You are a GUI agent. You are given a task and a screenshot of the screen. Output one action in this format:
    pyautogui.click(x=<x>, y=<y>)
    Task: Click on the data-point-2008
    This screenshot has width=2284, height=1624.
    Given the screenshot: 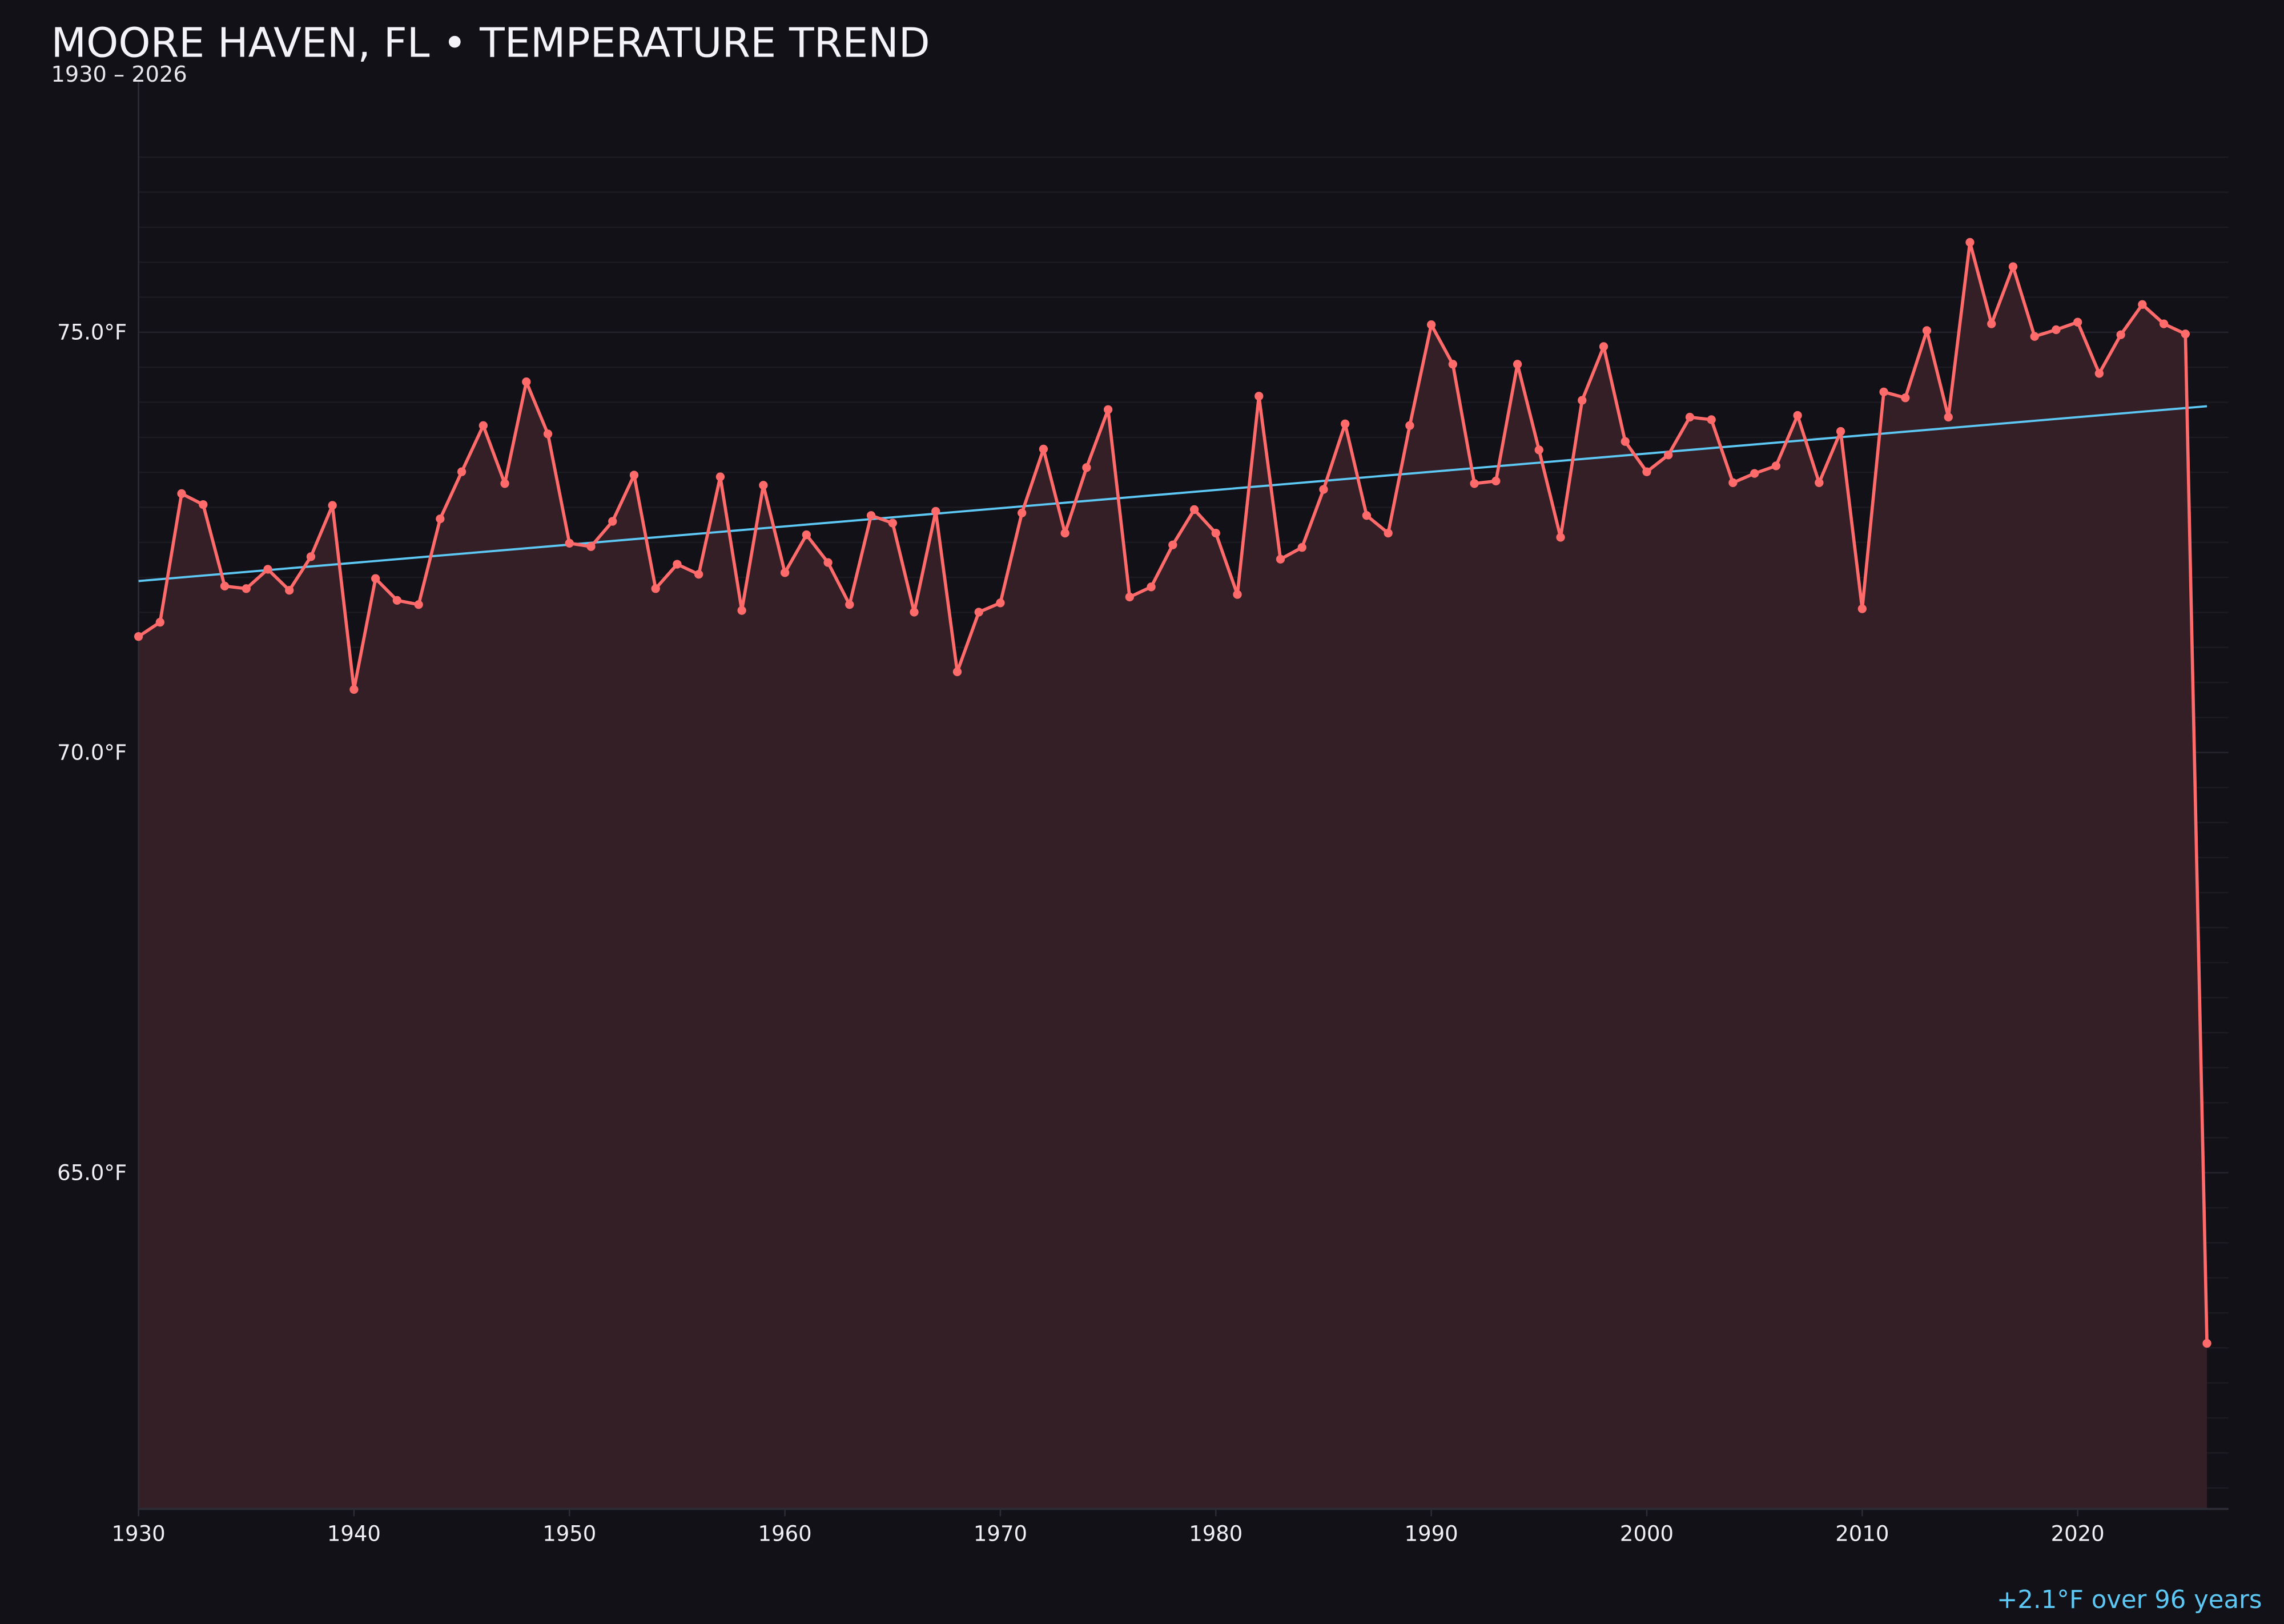 What is the action you would take?
    pyautogui.click(x=1819, y=482)
    